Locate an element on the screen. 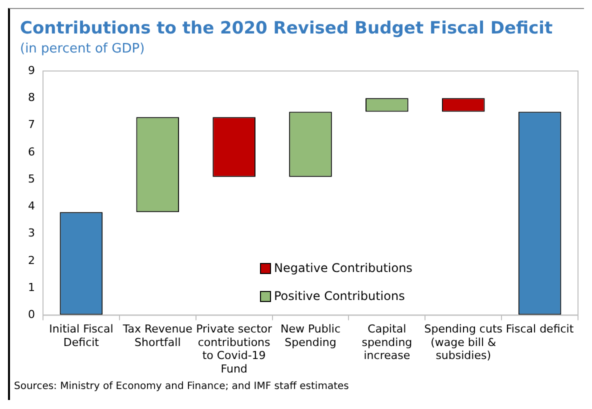  chart-subtitle: (in percent of GDP) is located at coordinates (82, 49).